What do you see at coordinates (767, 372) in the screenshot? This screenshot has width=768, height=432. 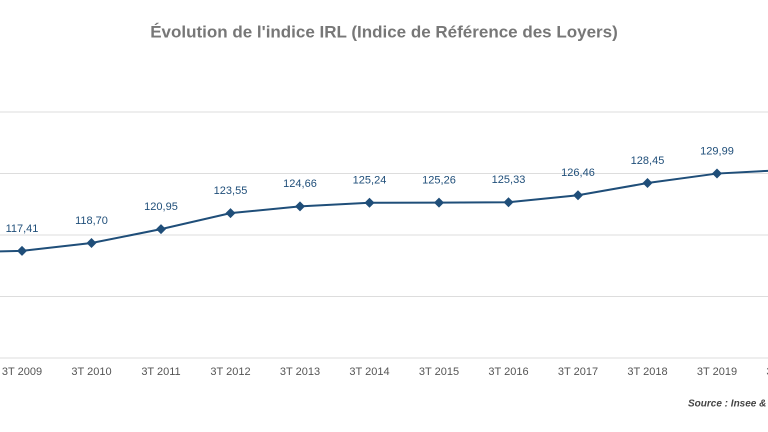 I see `x-tick-label: 3T 2020` at bounding box center [767, 372].